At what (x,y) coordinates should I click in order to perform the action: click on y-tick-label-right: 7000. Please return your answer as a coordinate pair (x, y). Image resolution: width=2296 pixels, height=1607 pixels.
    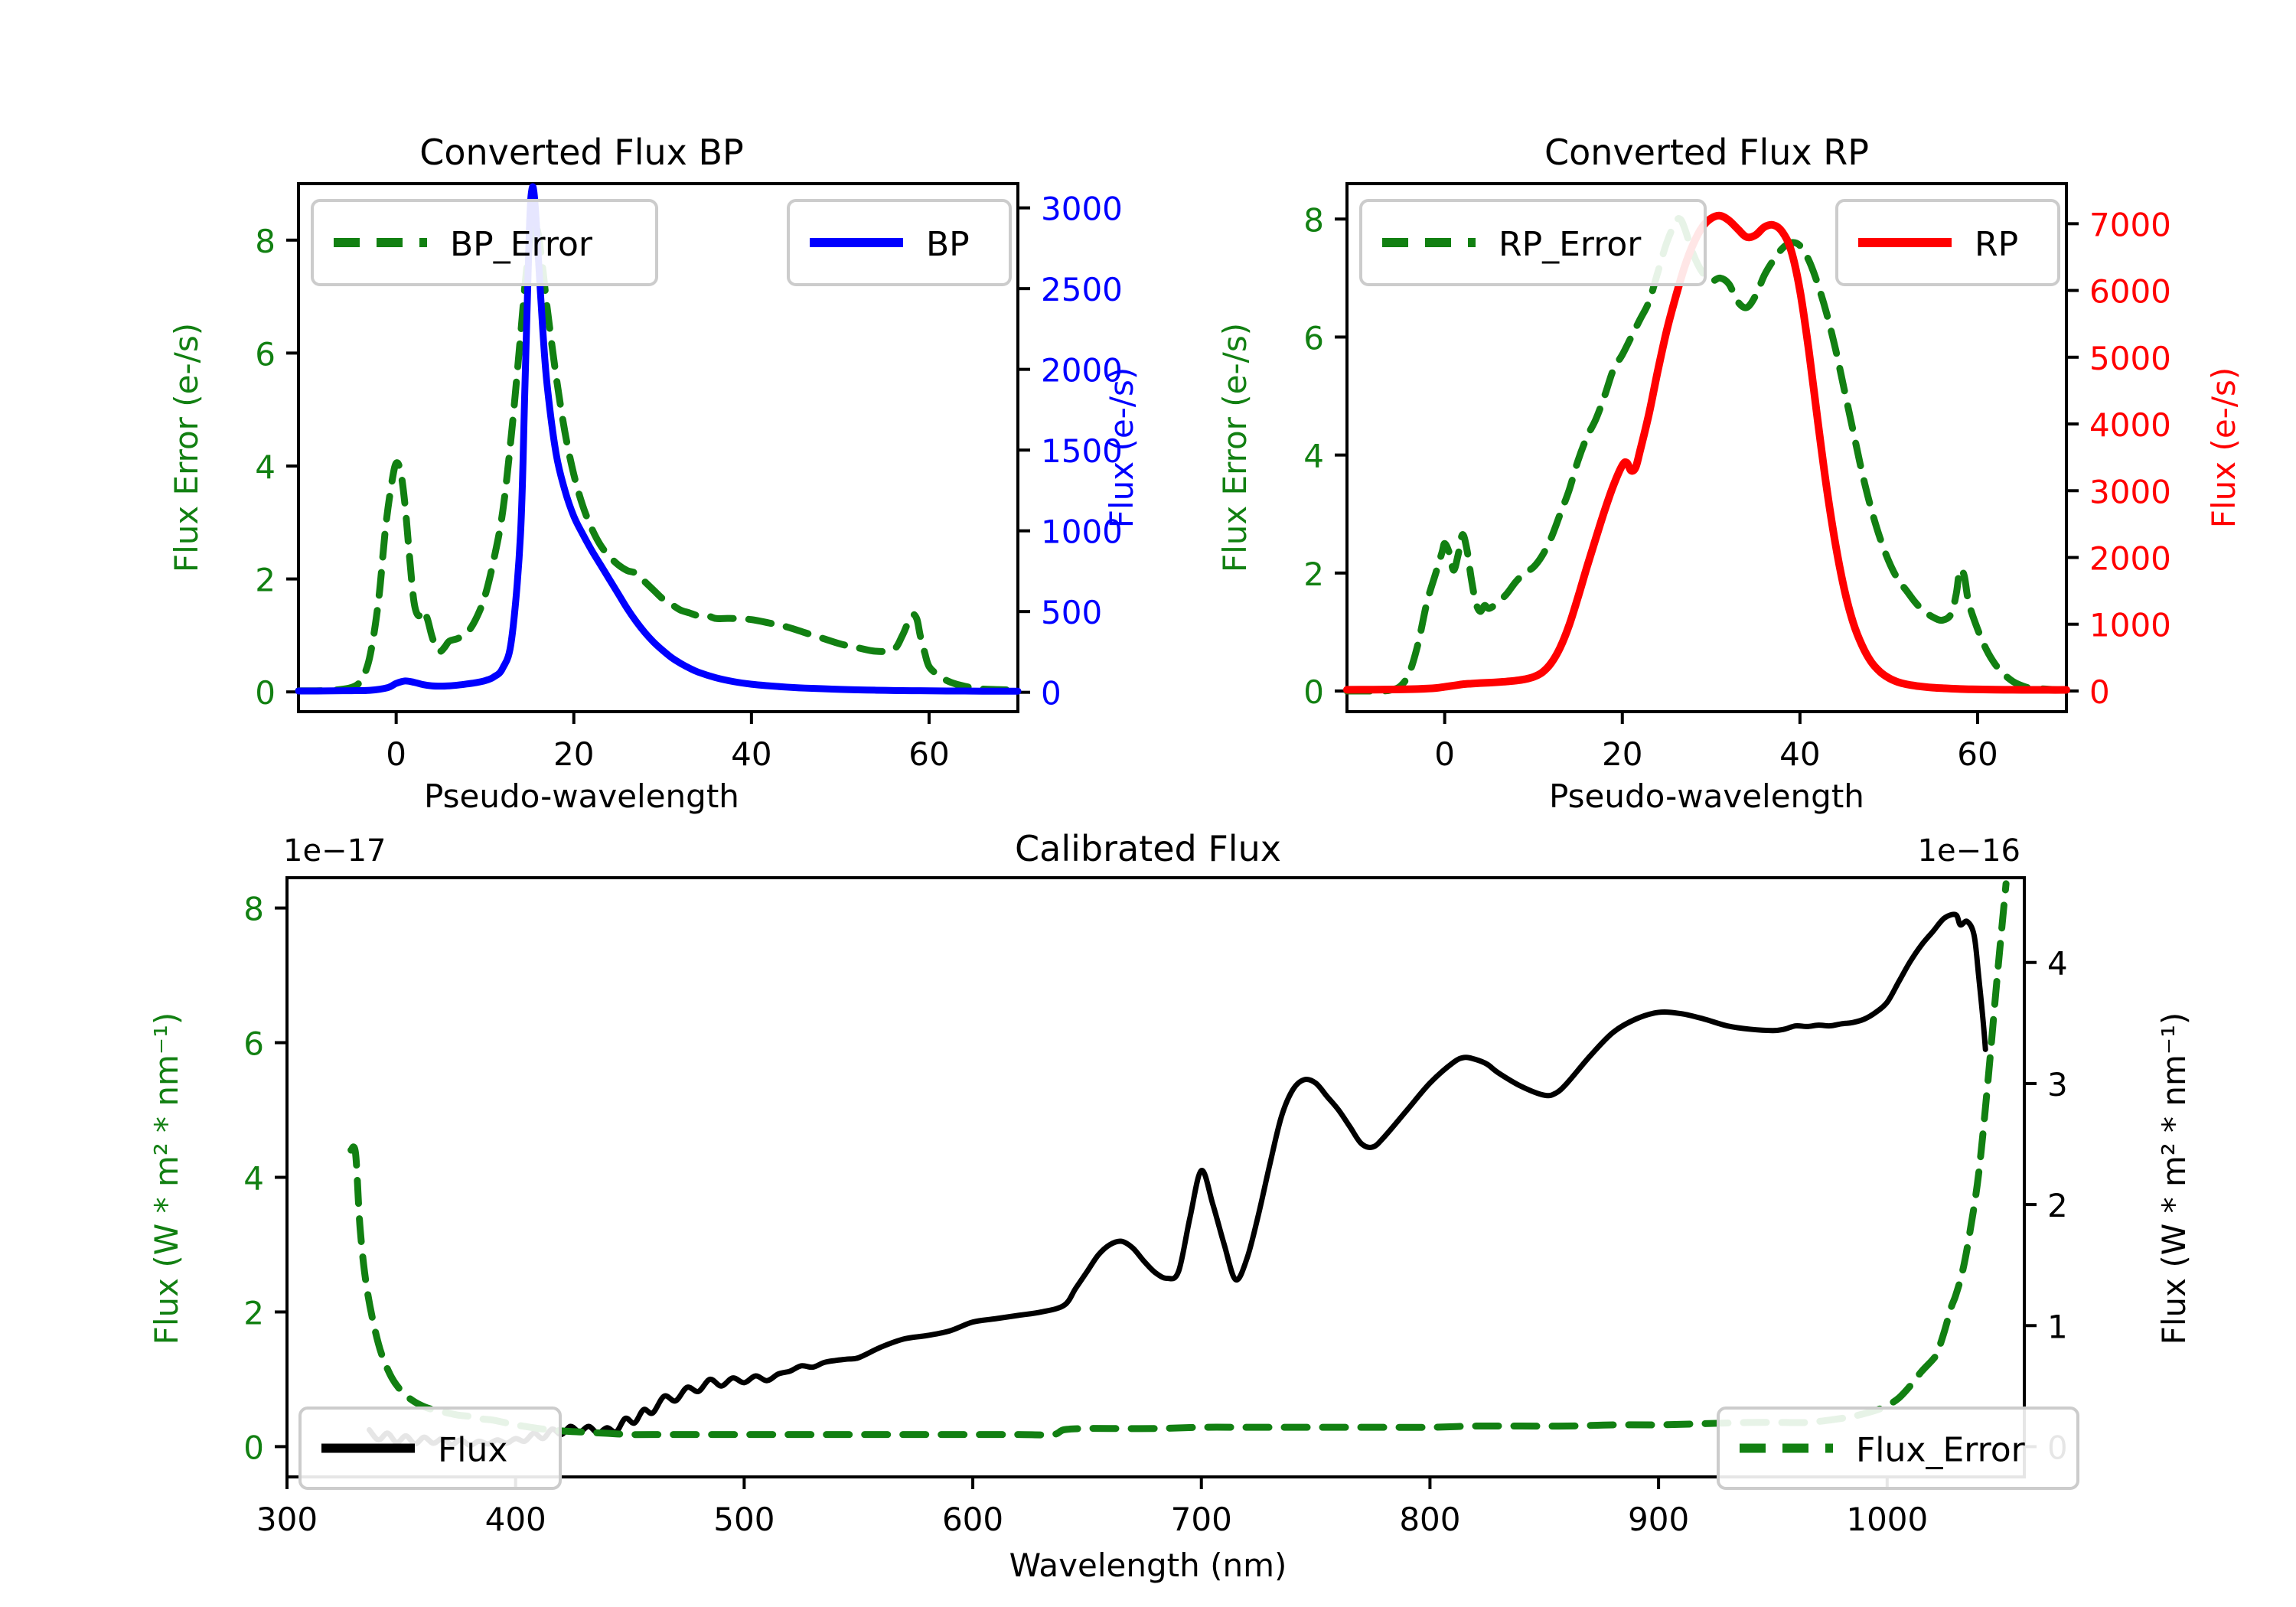
    Looking at the image, I should click on (2130, 225).